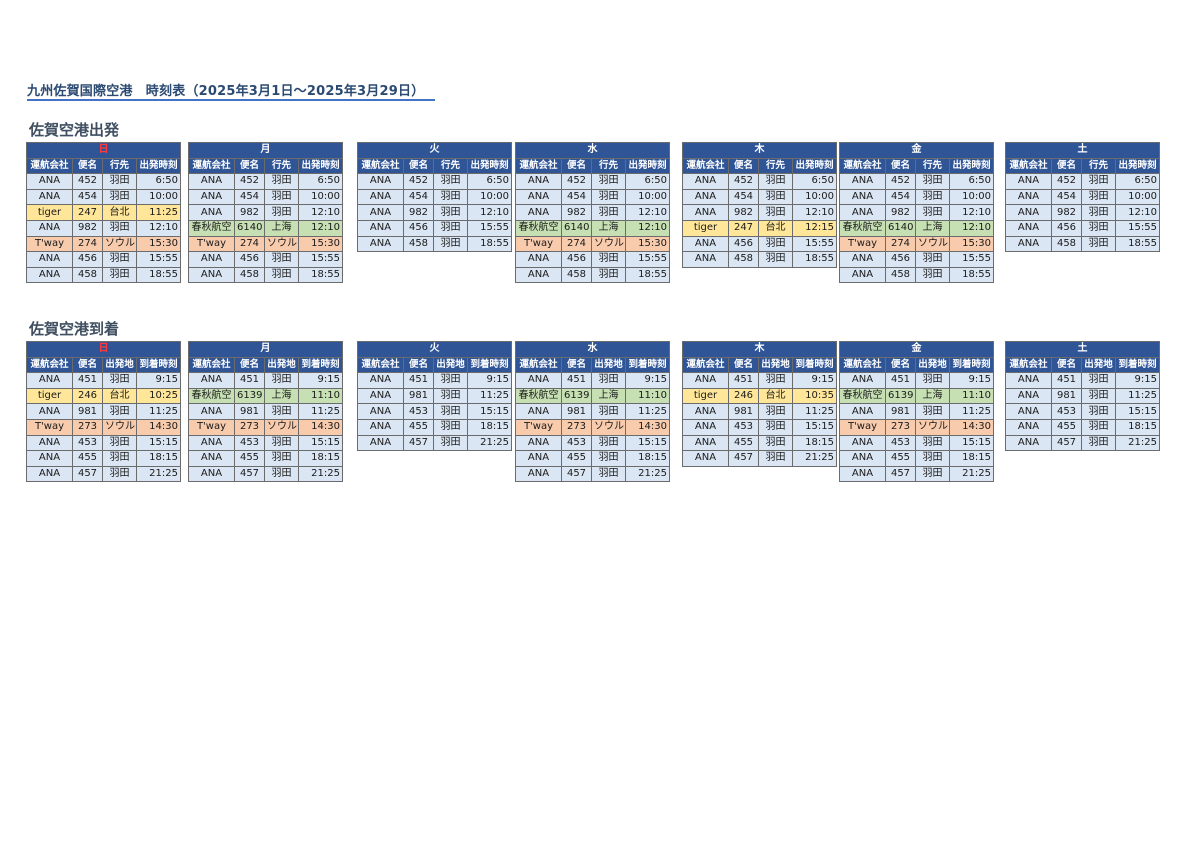 This screenshot has width=1200, height=848. Describe the element at coordinates (489, 181) in the screenshot. I see `time-cell: 6:50` at that location.